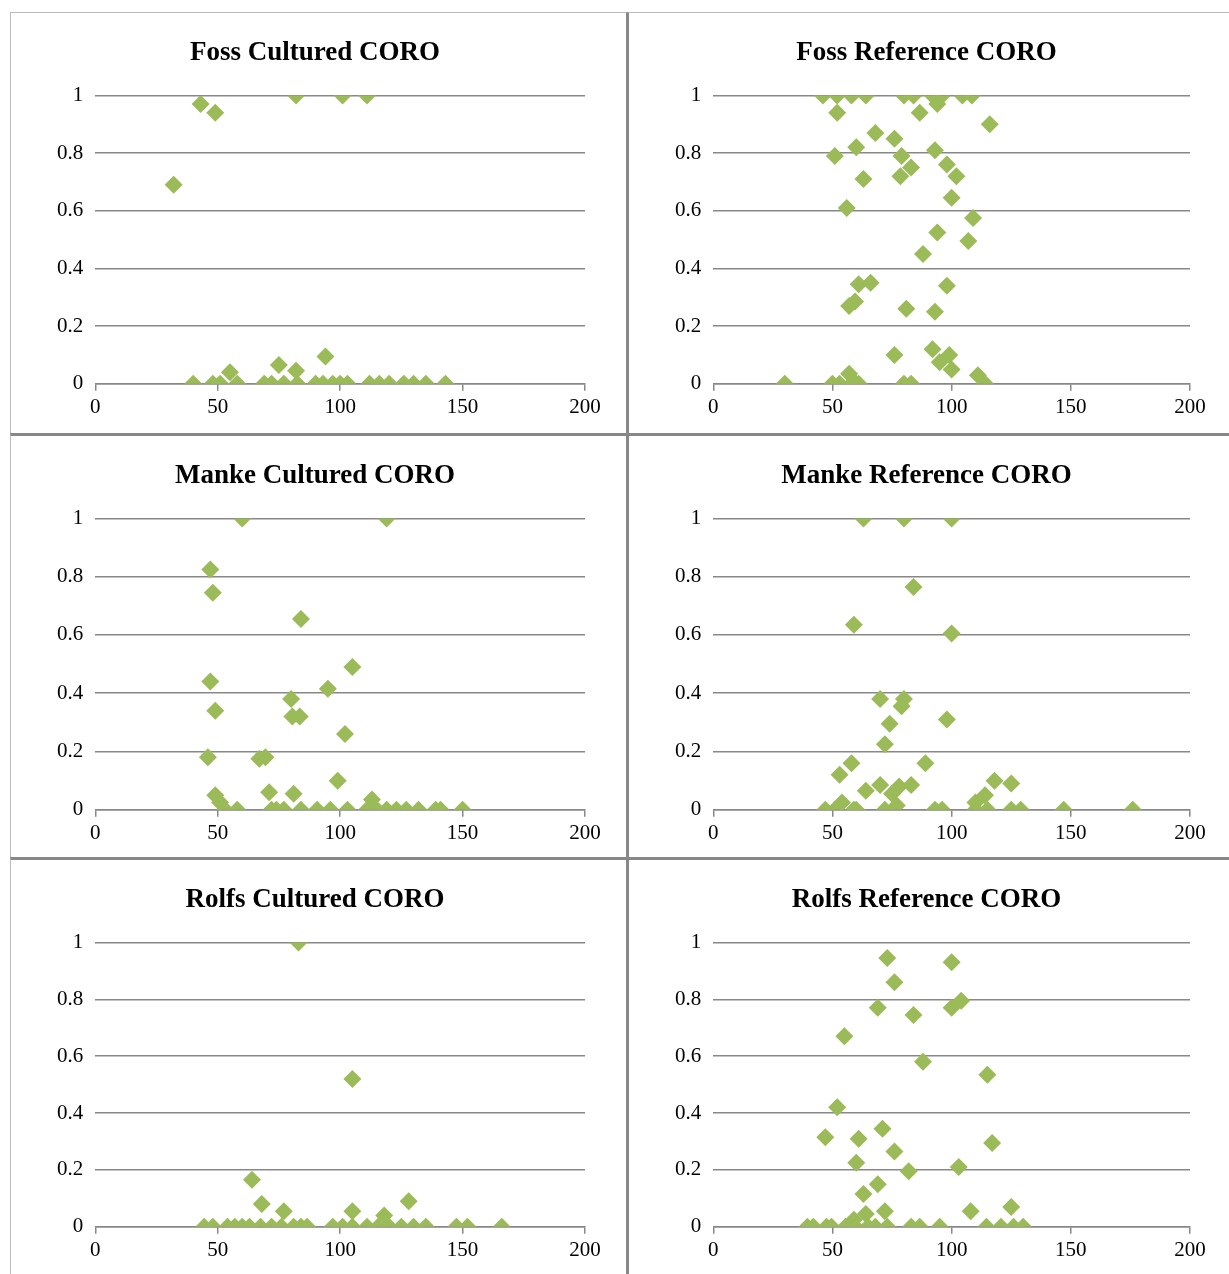  I want to click on chart-title: Rolfs Reference CORO, so click(926, 898).